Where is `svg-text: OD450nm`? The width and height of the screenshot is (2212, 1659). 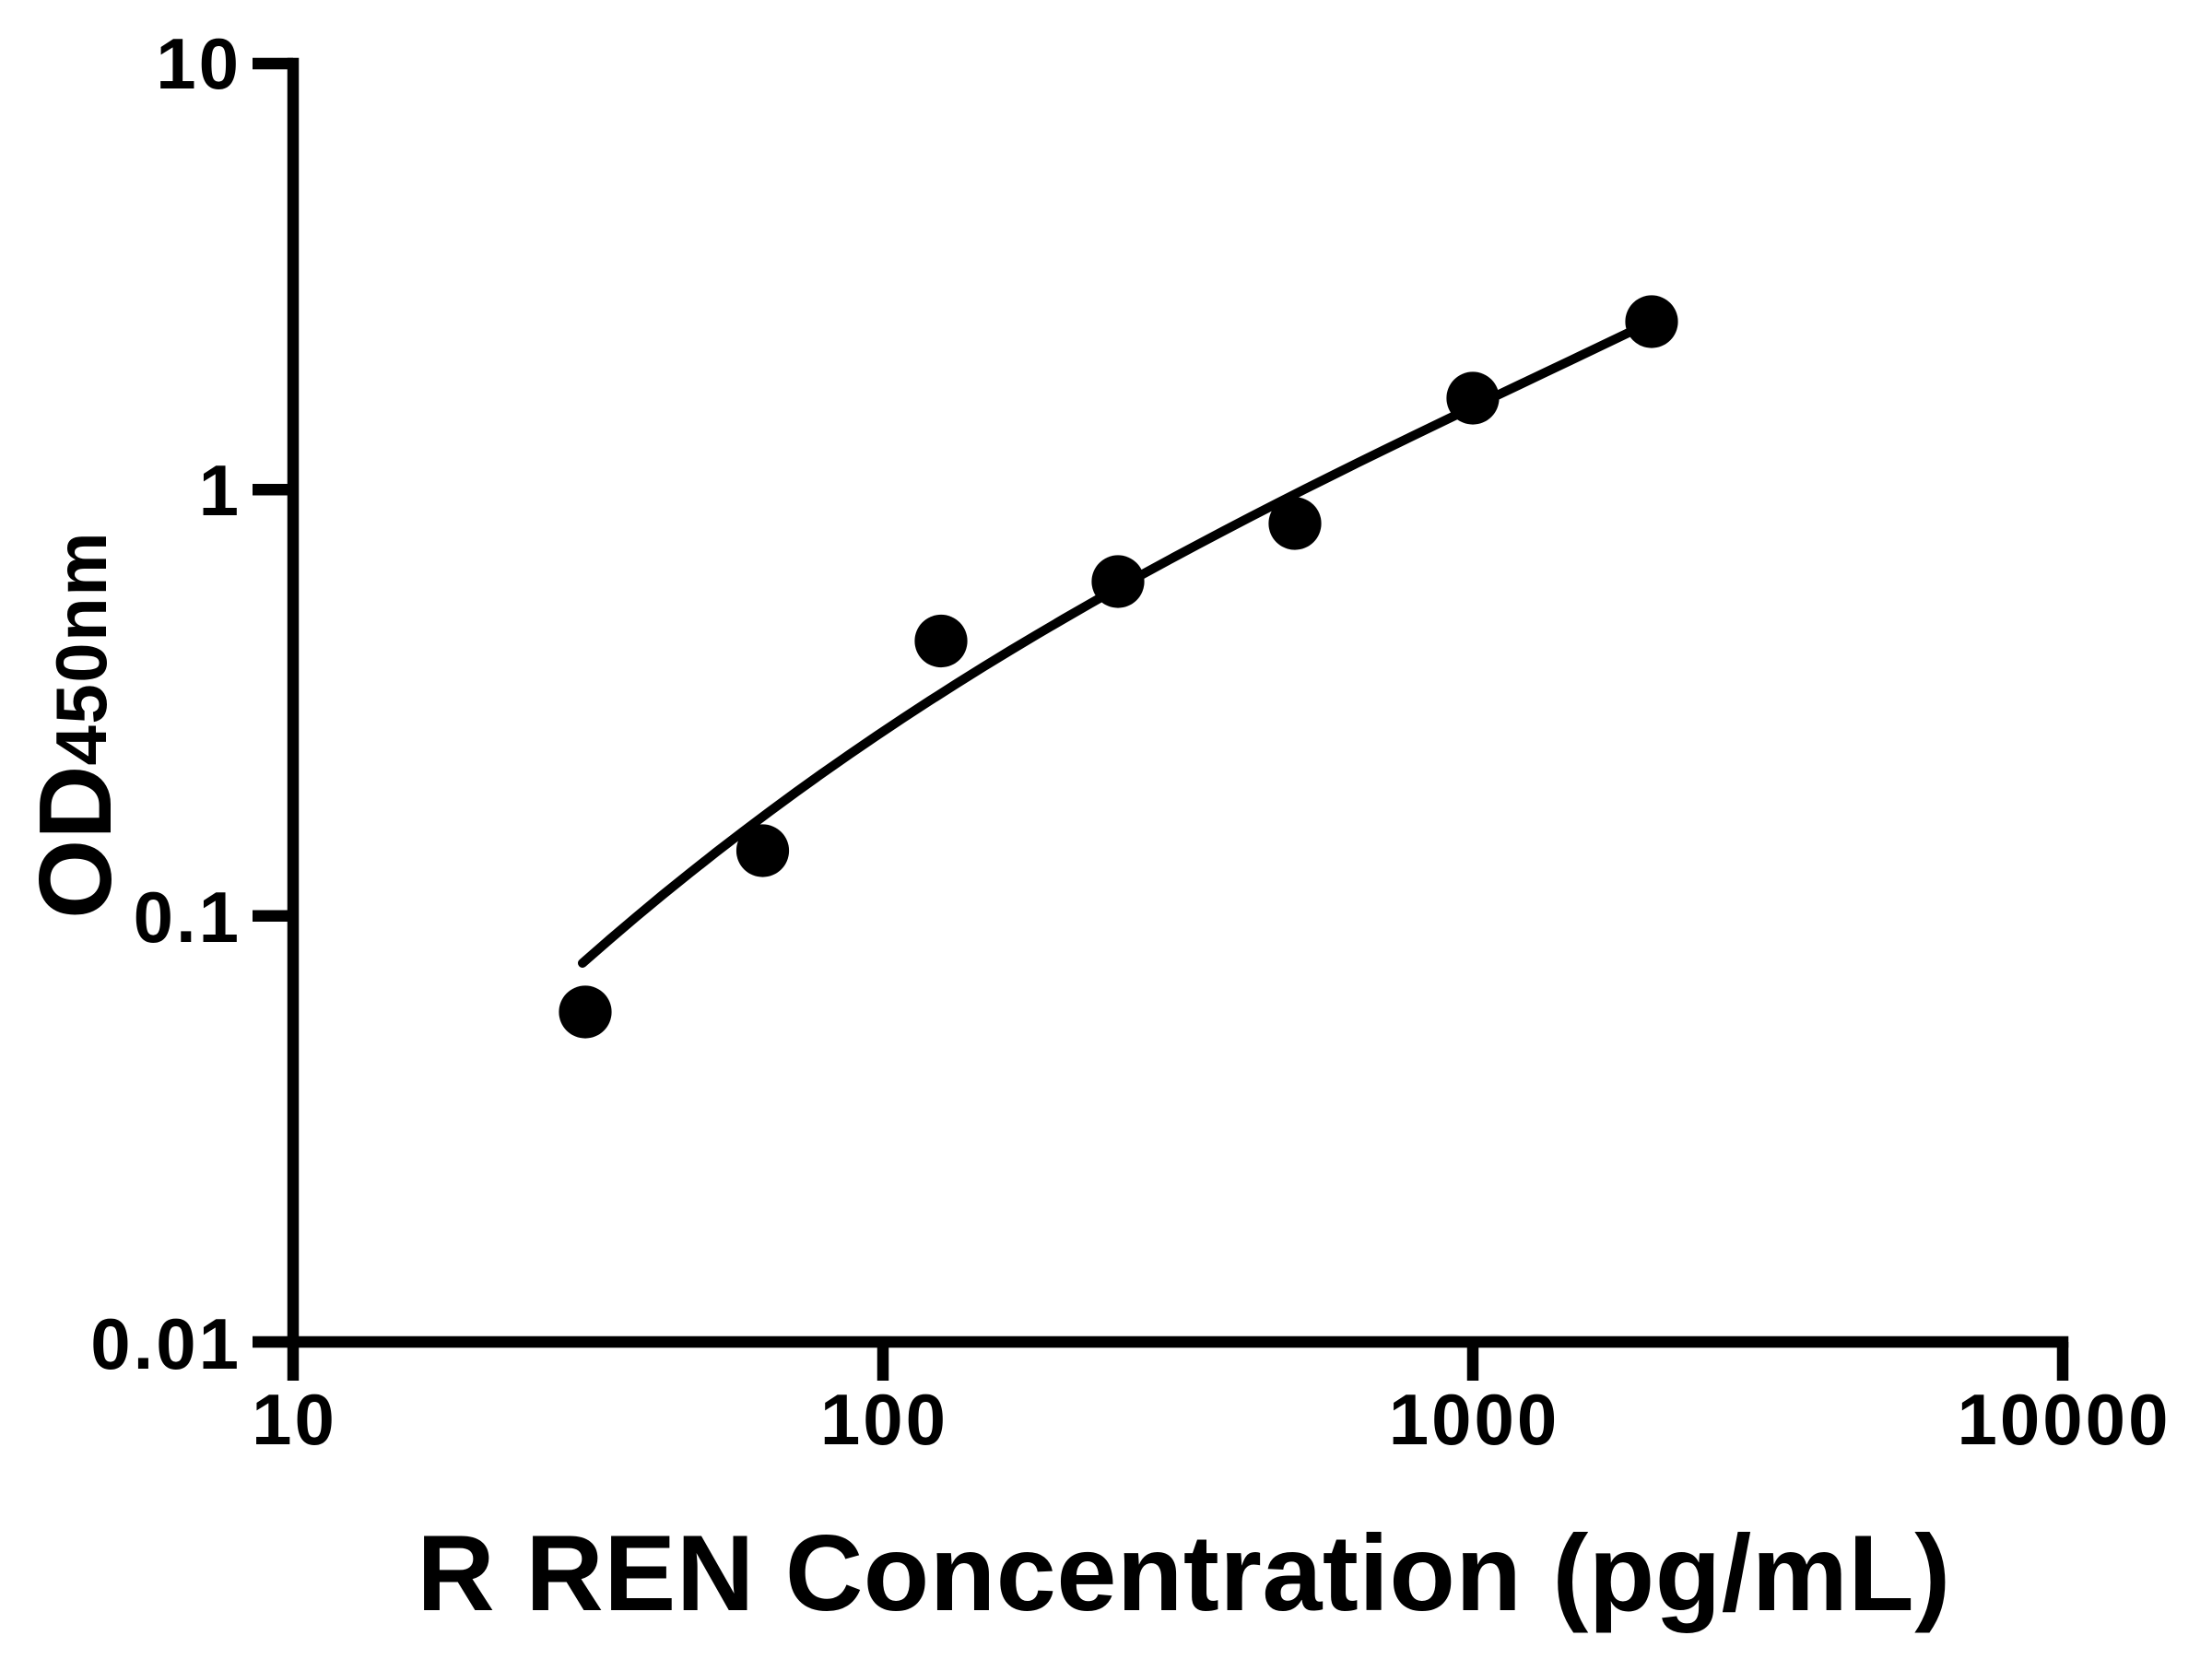 svg-text: OD450nm is located at coordinates (75, 725).